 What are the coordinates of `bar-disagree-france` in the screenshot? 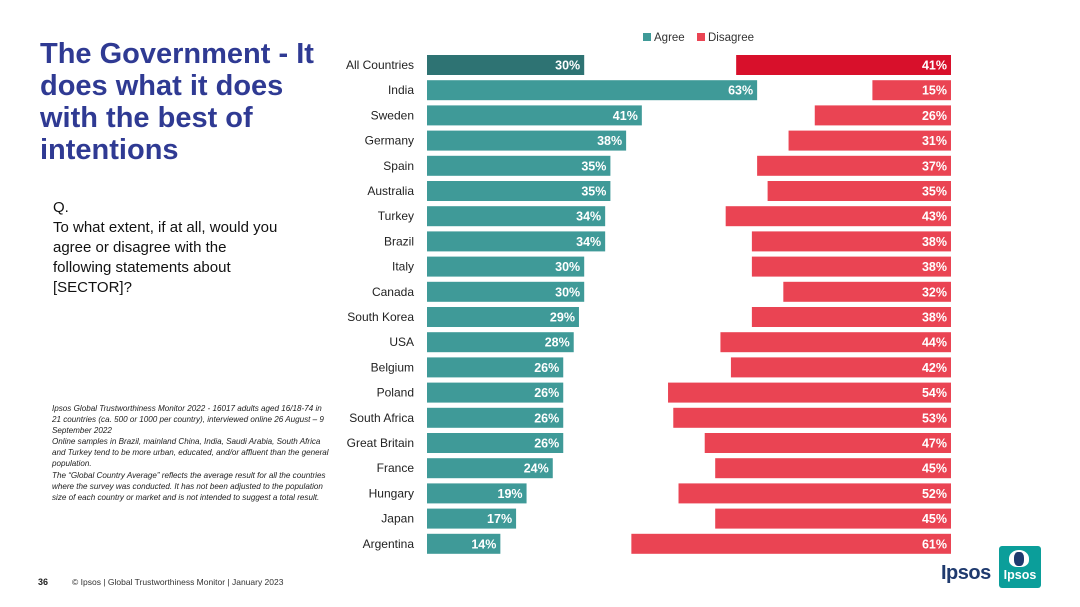 It's located at (833, 468).